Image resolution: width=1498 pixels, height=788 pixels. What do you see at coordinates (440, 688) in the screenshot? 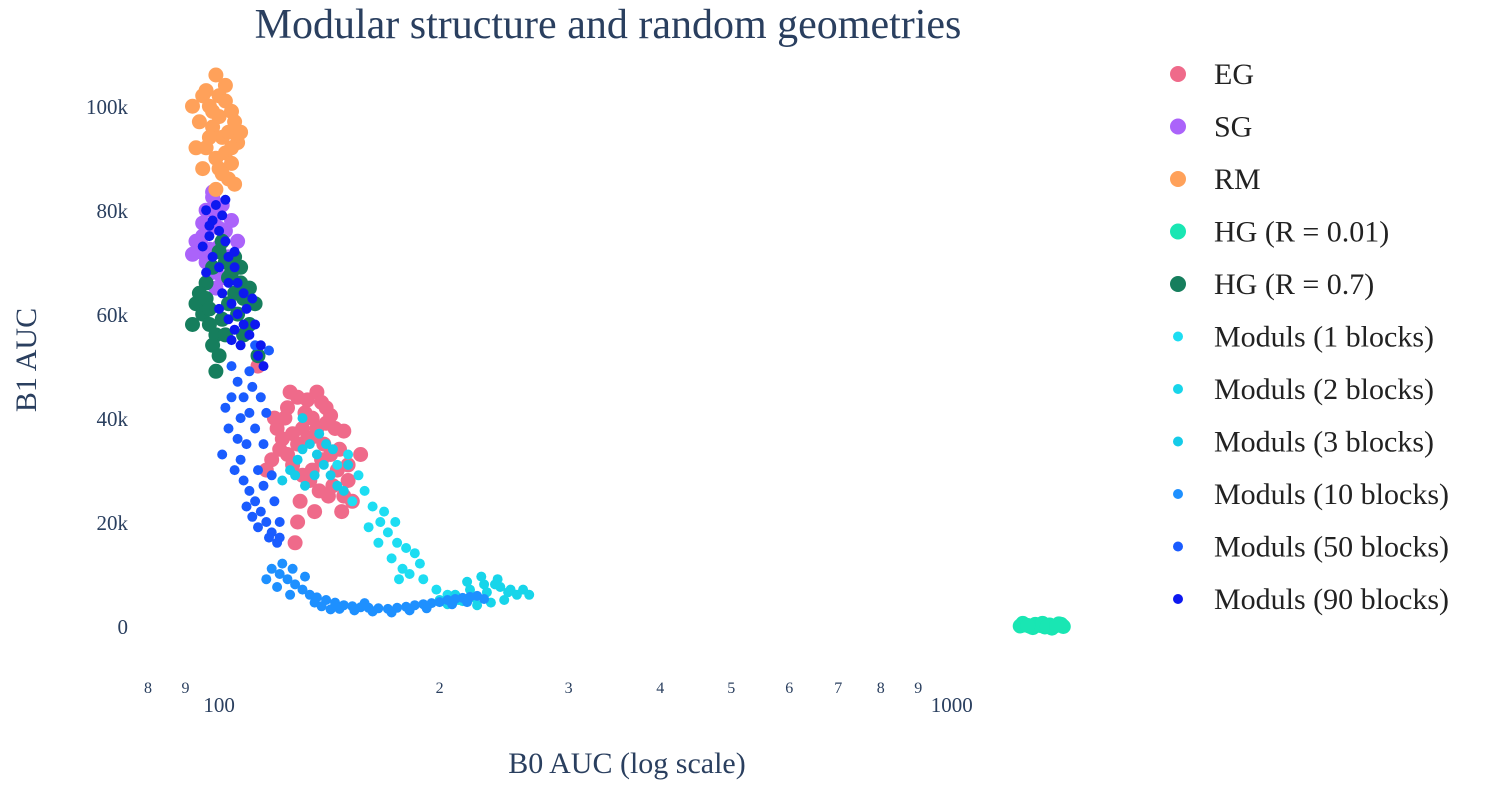
I see `x-minor-tick-label: 2` at bounding box center [440, 688].